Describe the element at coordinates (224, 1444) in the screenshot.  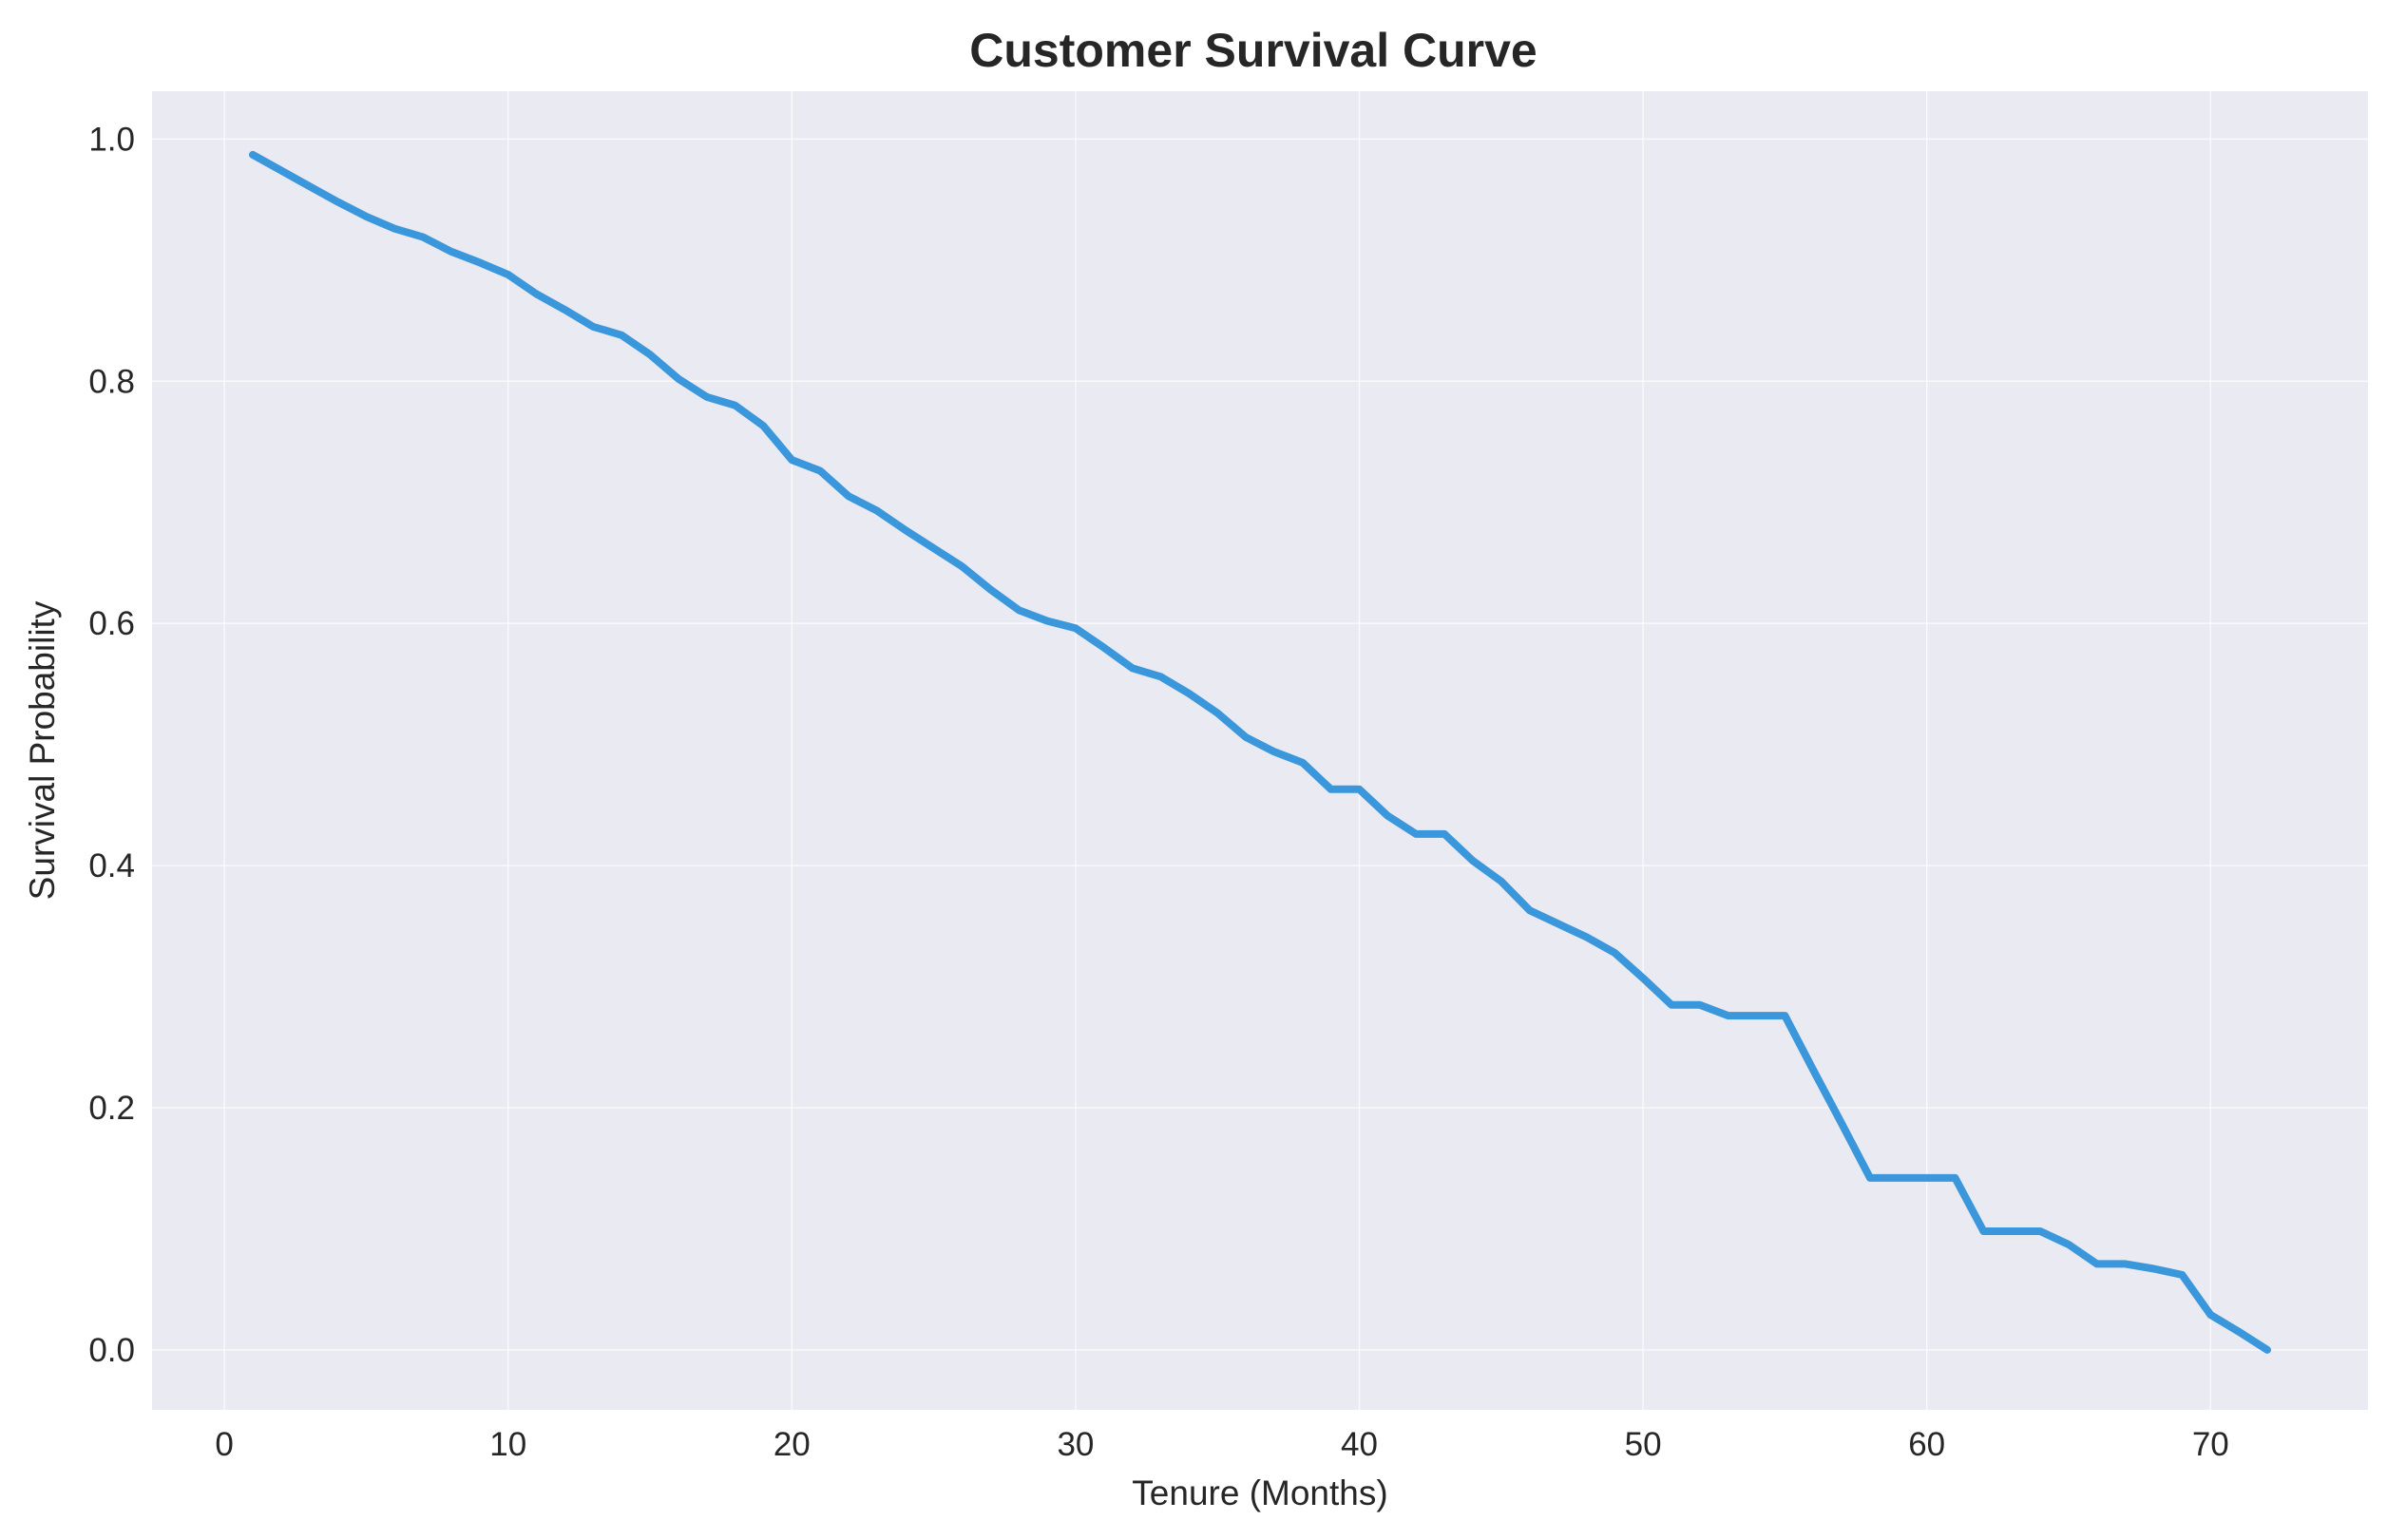
I see `x-tick-label: 0` at that location.